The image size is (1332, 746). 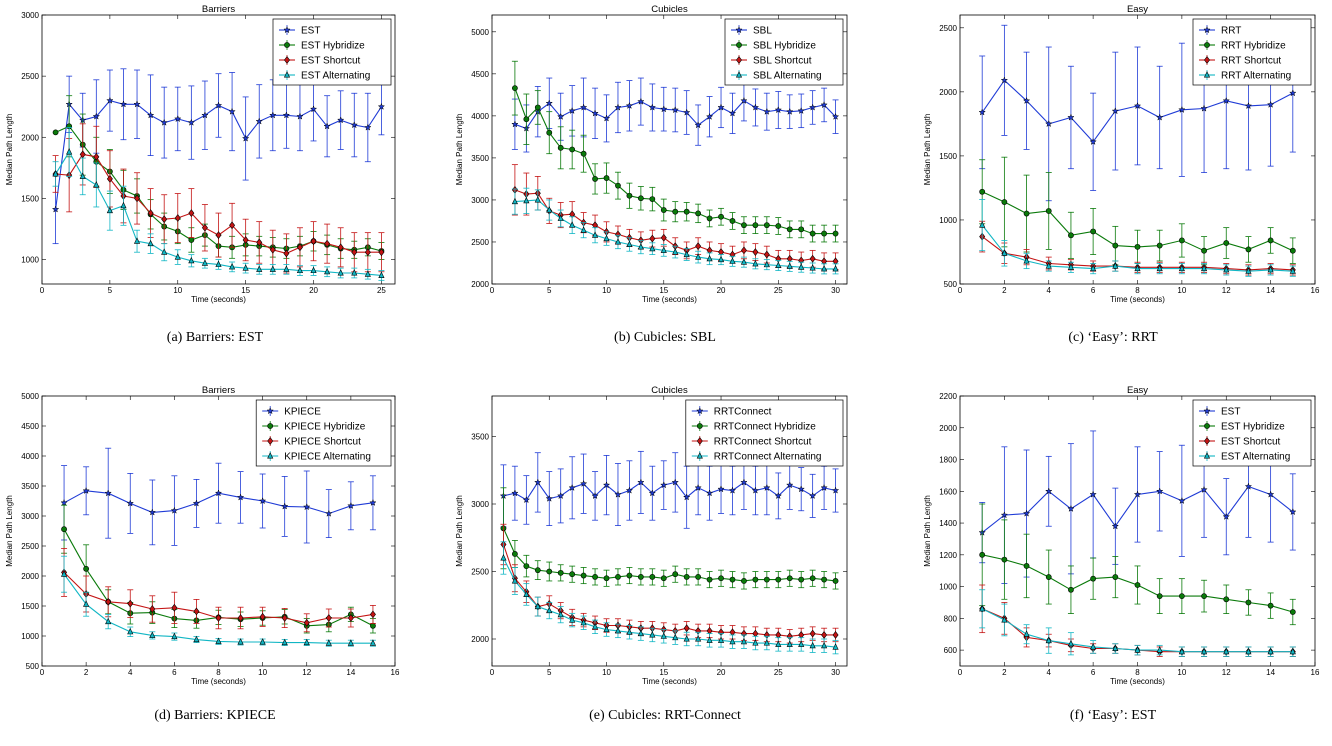 I want to click on x-tick-label: 25, so click(x=381, y=290).